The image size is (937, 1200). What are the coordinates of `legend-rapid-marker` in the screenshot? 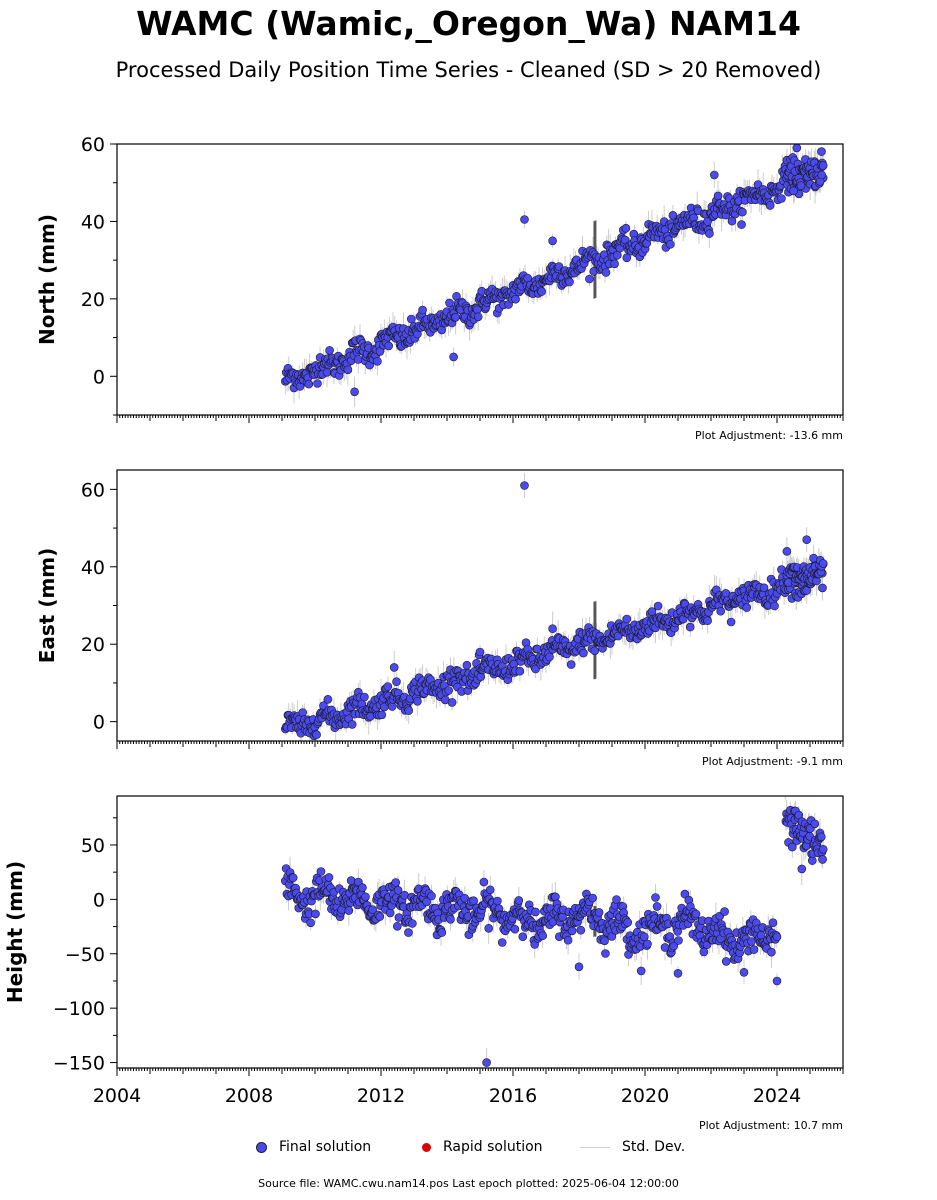 It's located at (426, 1147).